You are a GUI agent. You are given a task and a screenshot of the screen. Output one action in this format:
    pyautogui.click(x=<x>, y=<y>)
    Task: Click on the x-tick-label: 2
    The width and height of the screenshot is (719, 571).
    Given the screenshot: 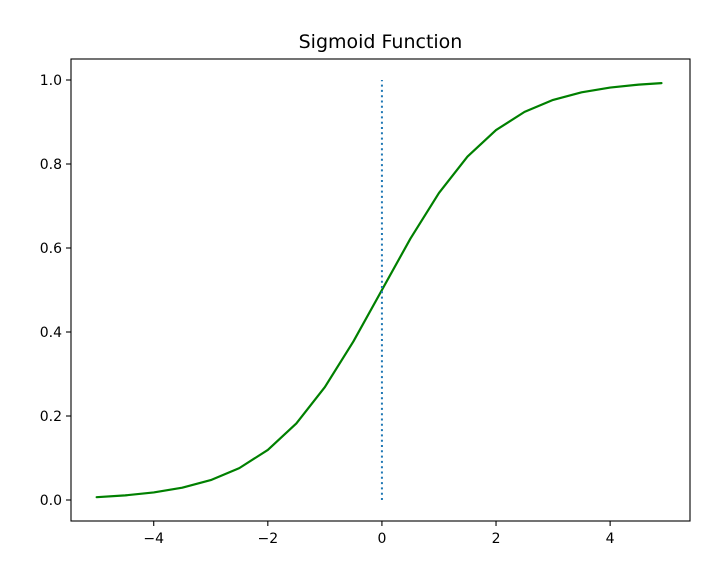 What is the action you would take?
    pyautogui.click(x=496, y=539)
    